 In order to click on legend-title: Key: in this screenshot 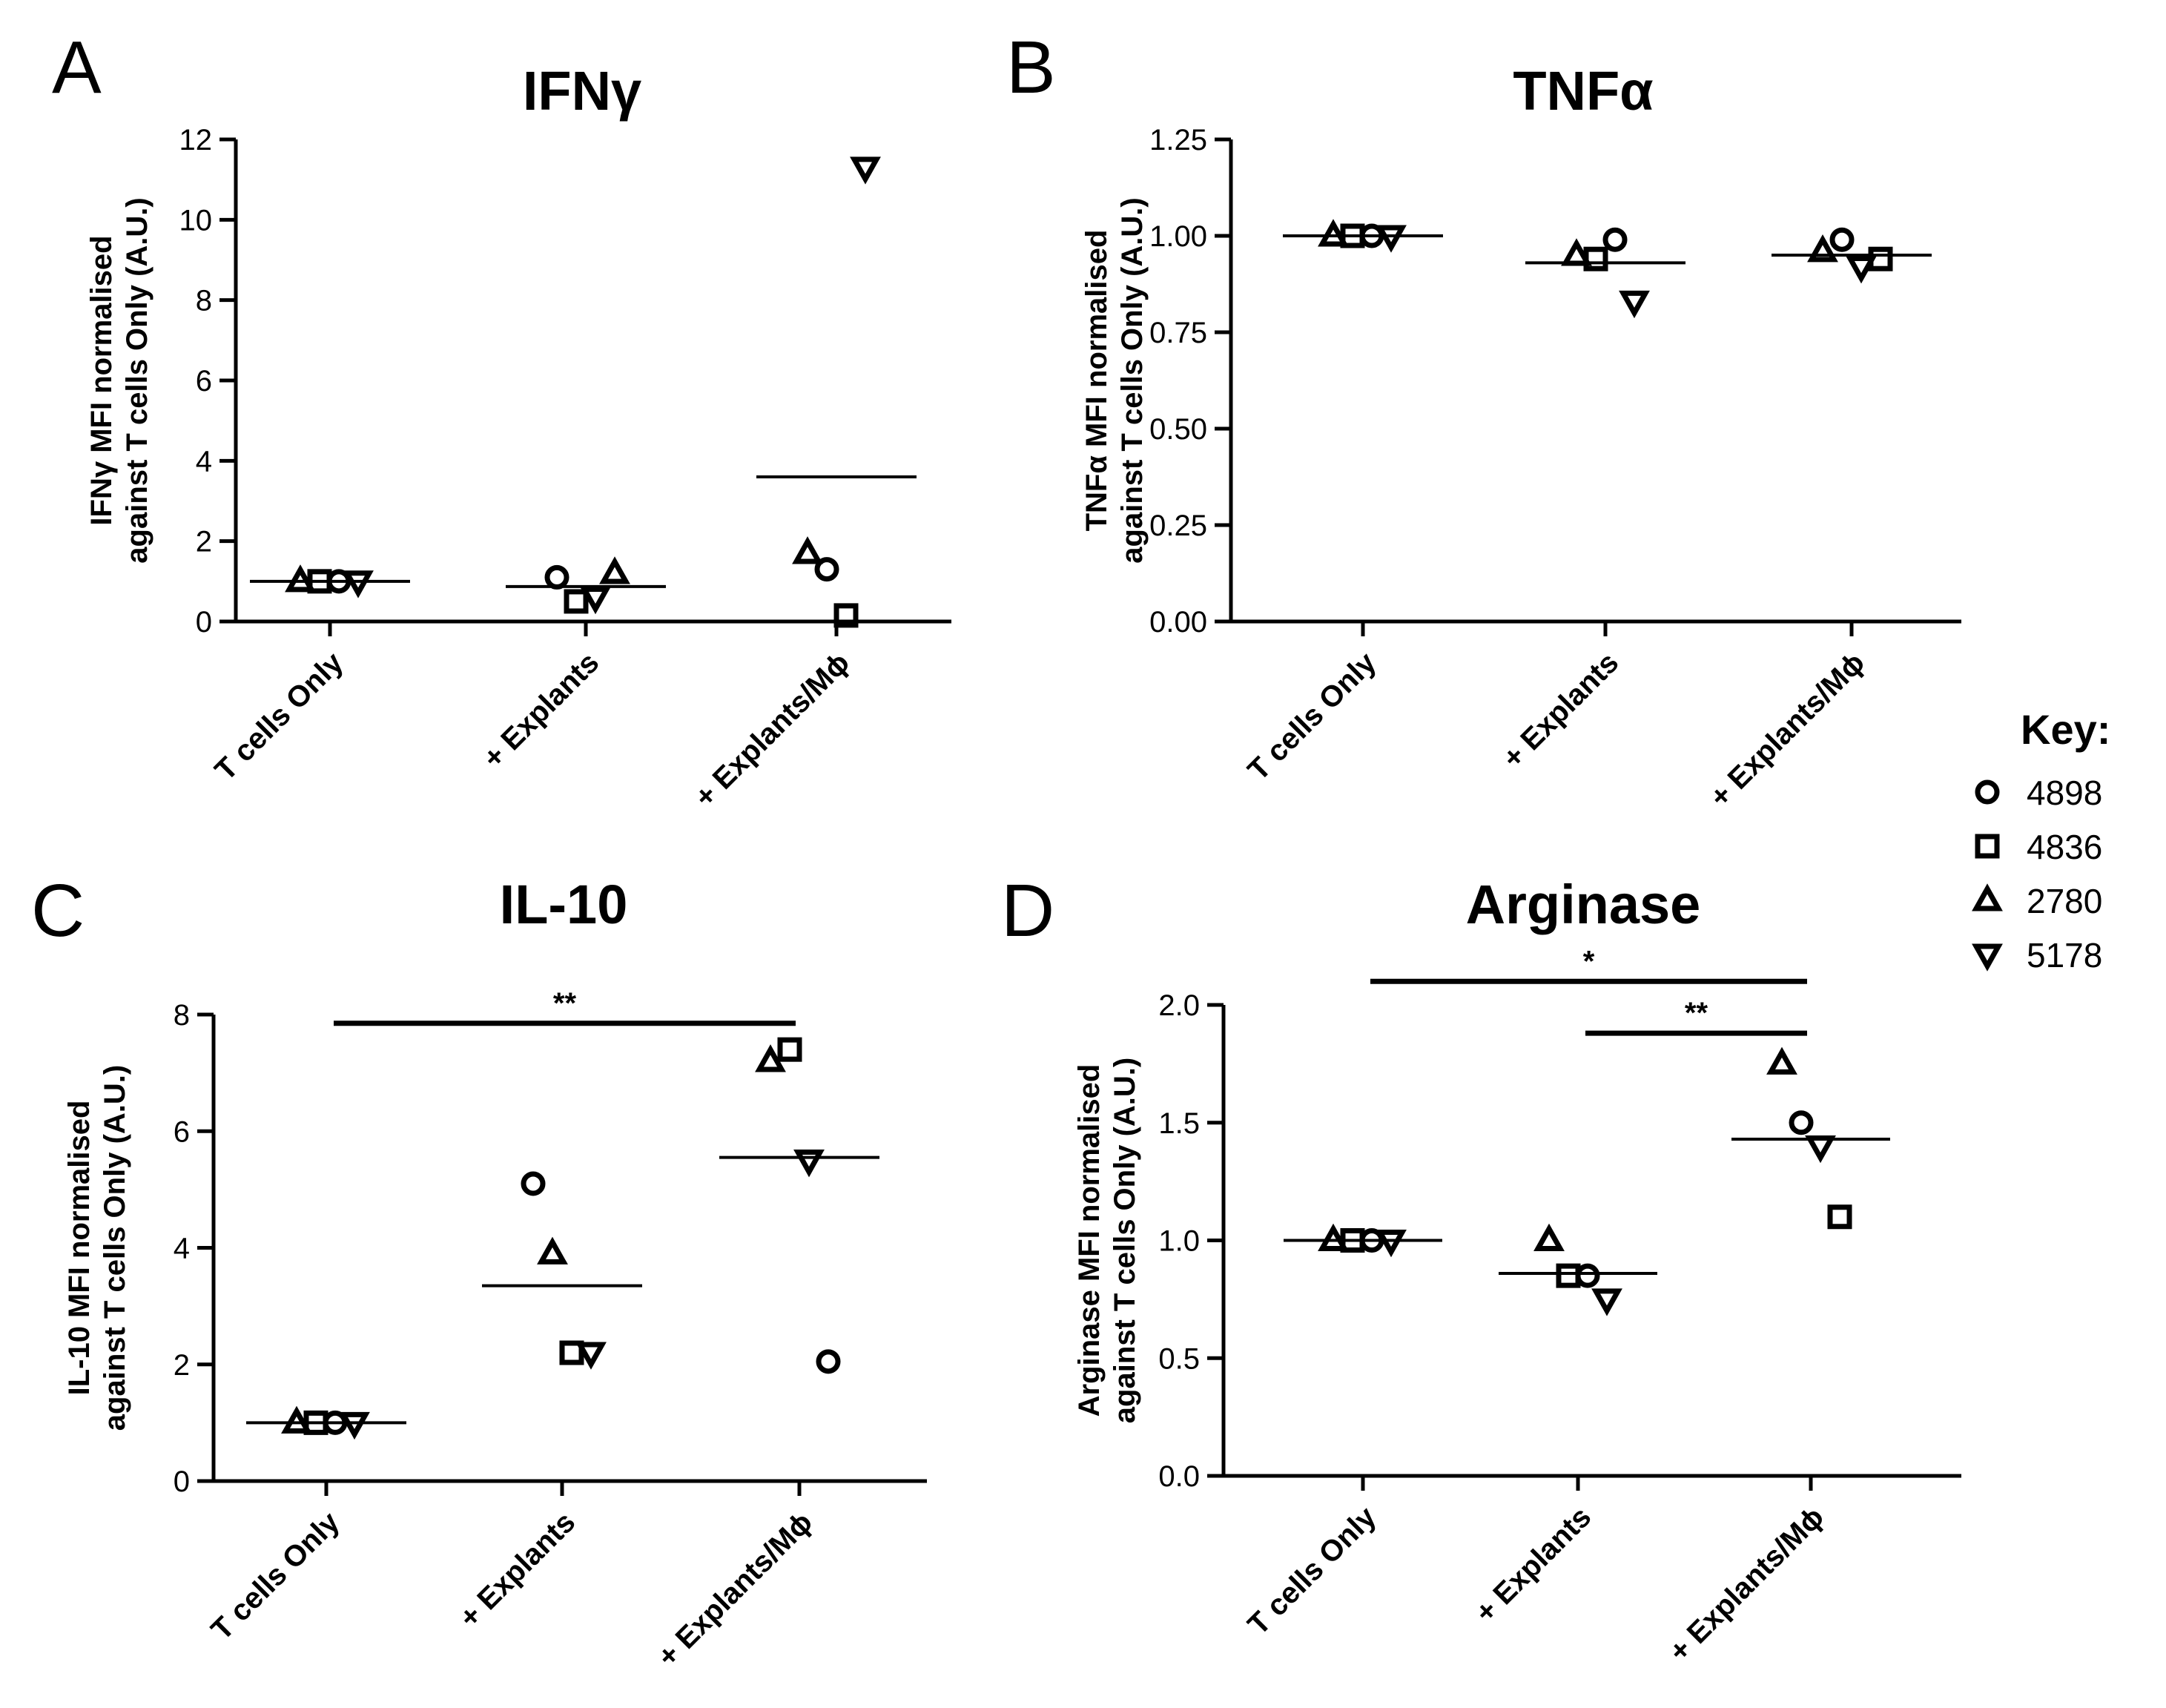, I will do `click(2065, 729)`.